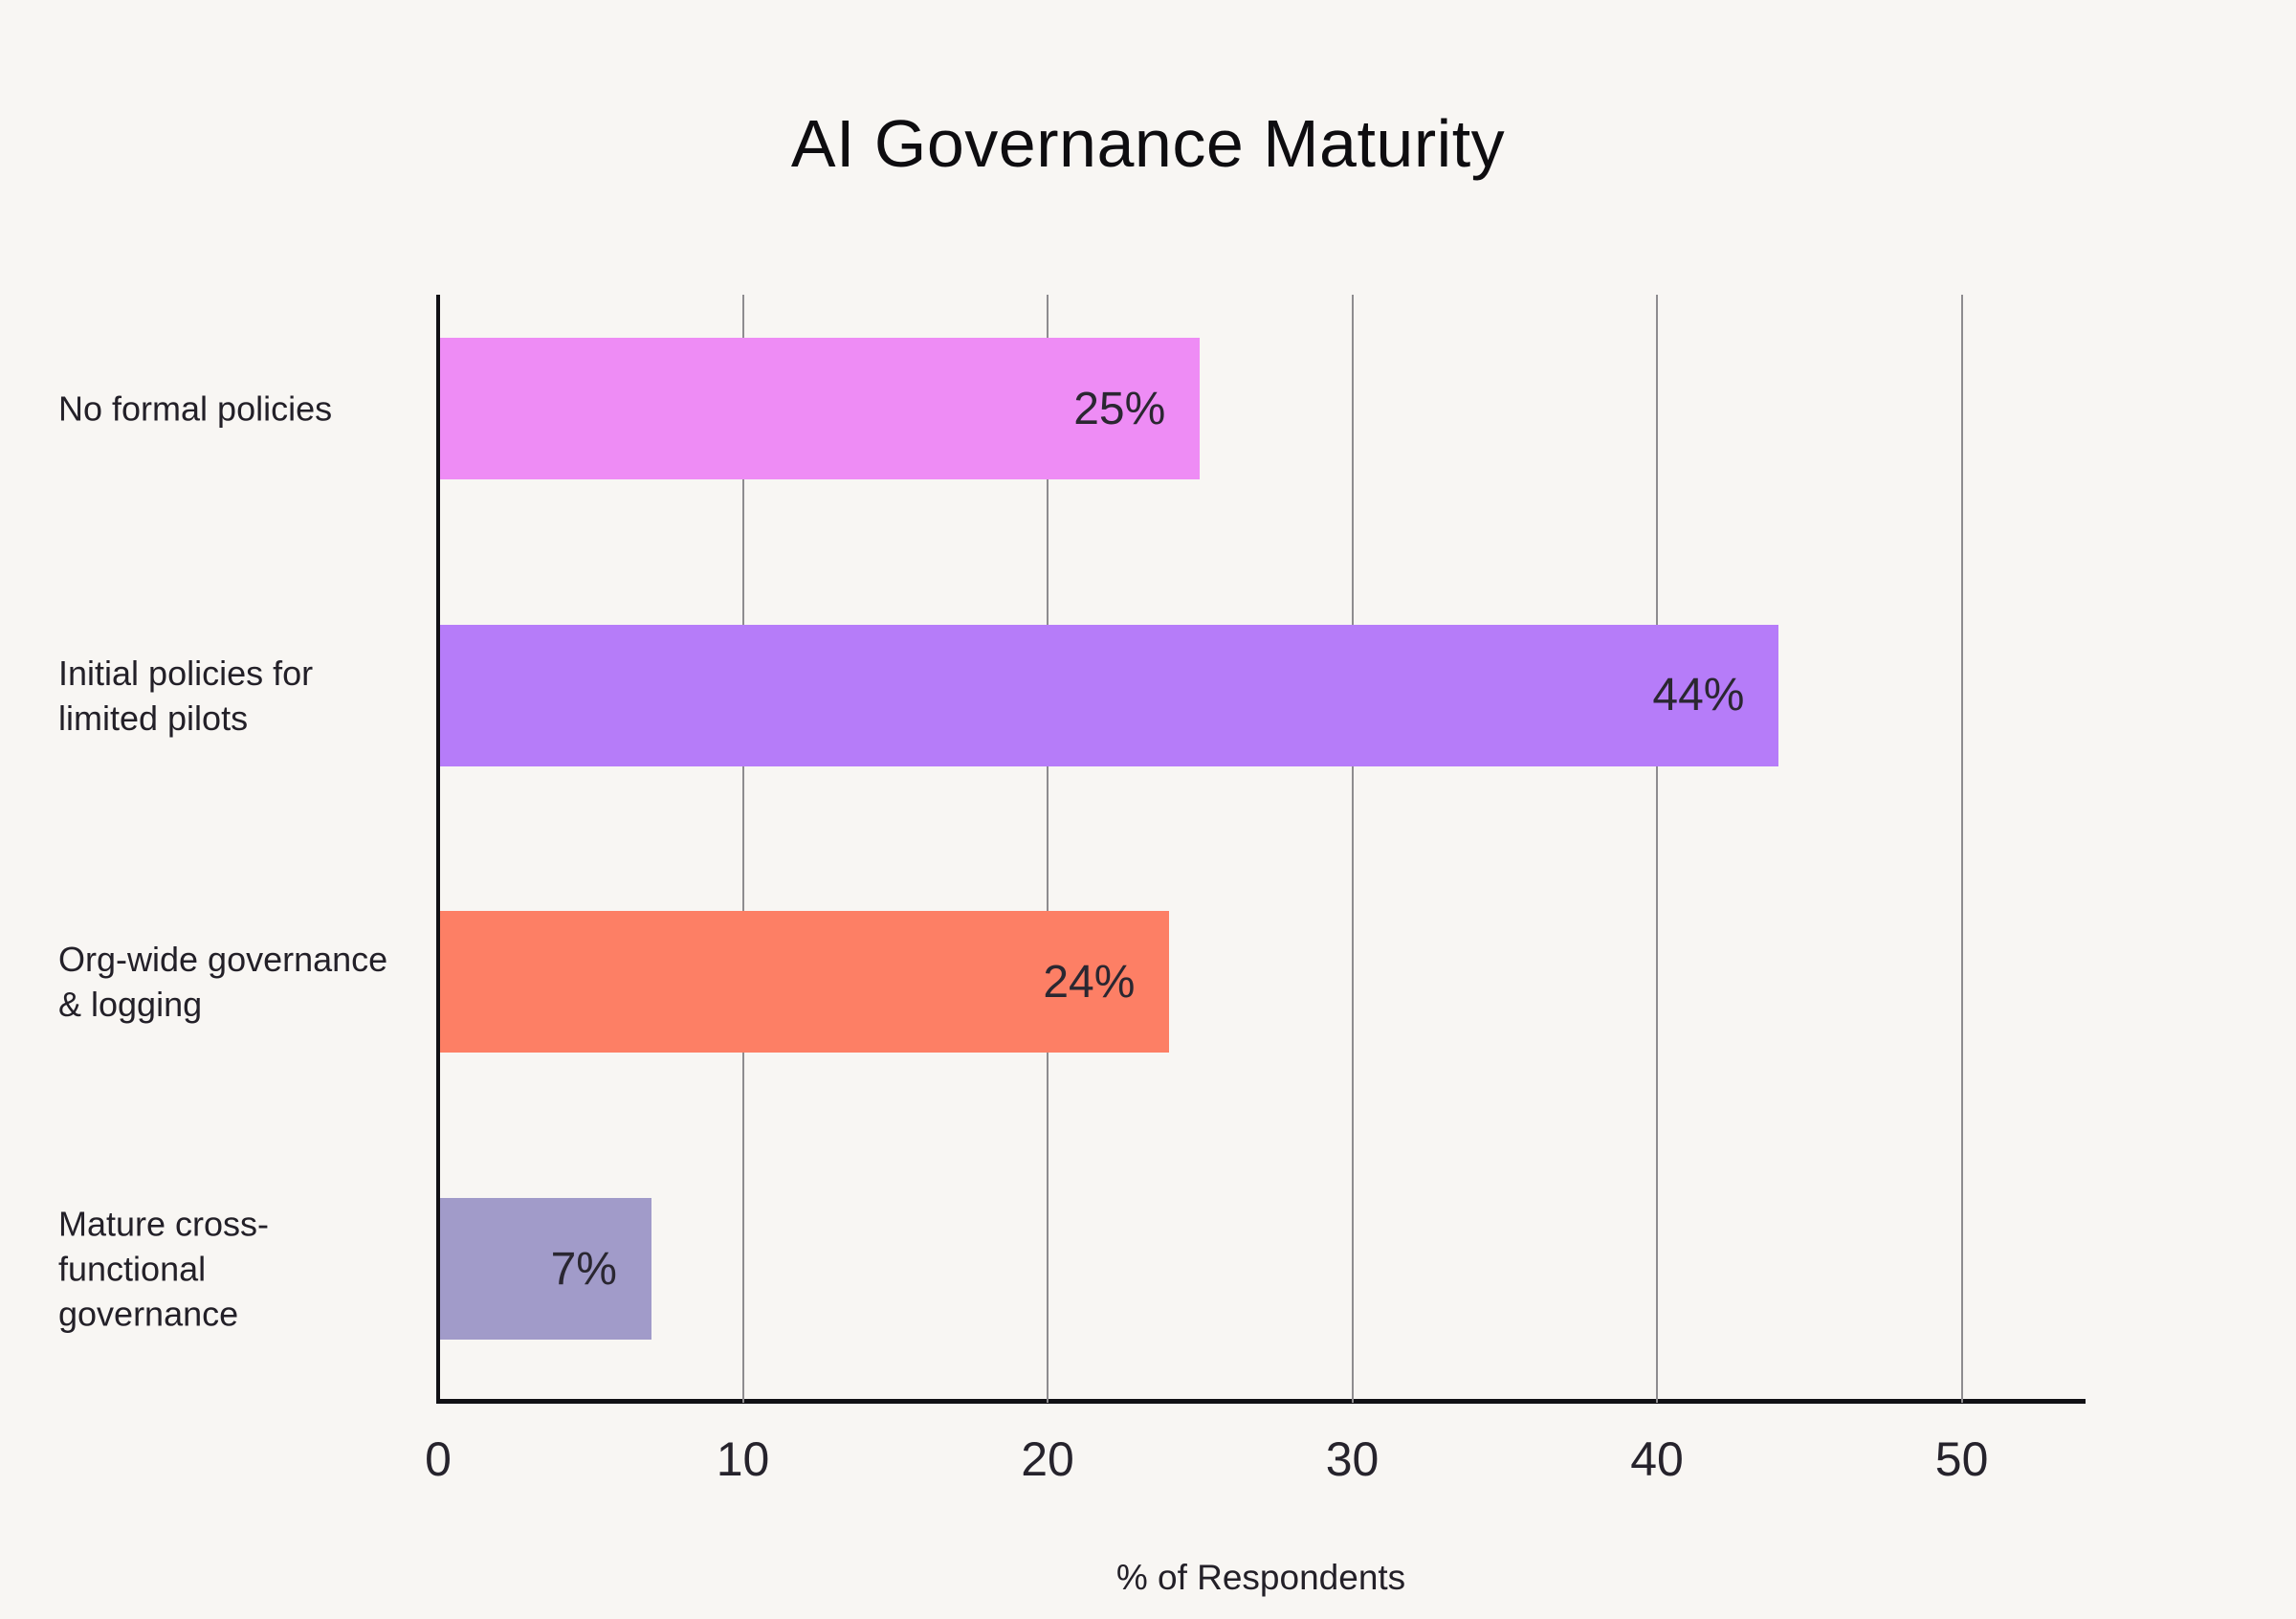 The height and width of the screenshot is (1619, 2296). Describe the element at coordinates (196, 408) in the screenshot. I see `category-label-line: No formal policies` at that location.